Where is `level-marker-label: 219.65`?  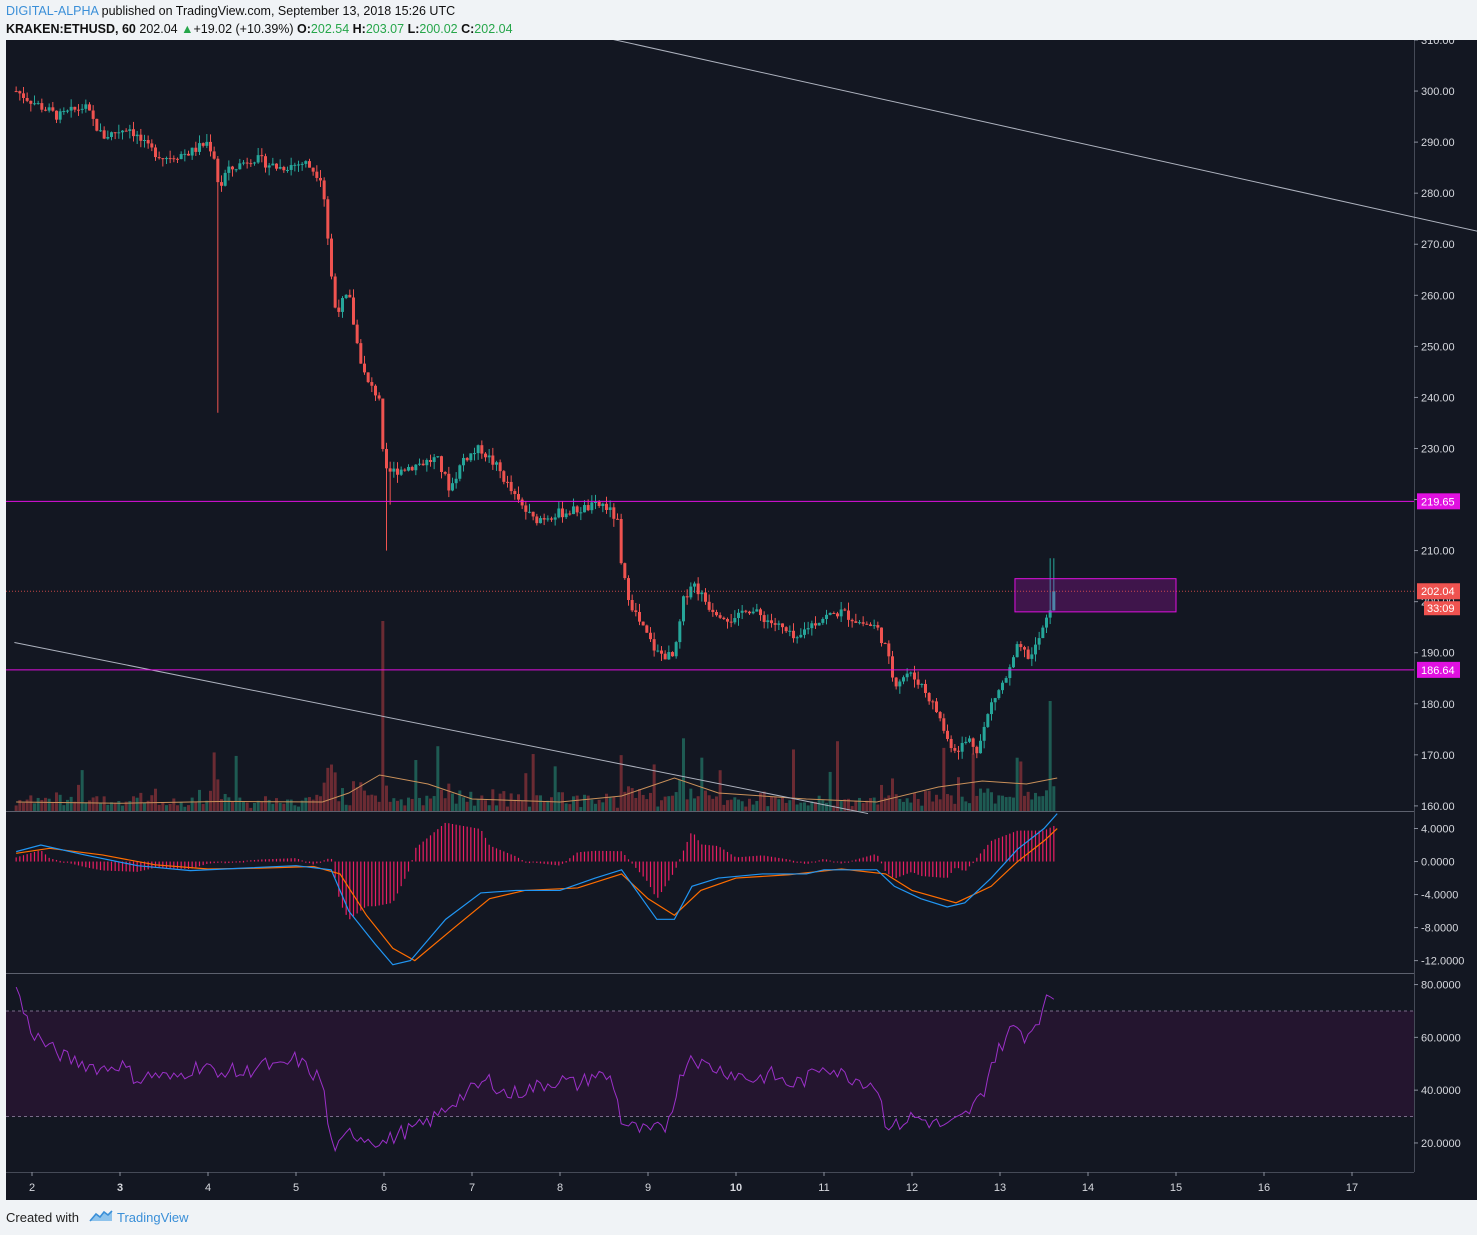 level-marker-label: 219.65 is located at coordinates (1438, 502).